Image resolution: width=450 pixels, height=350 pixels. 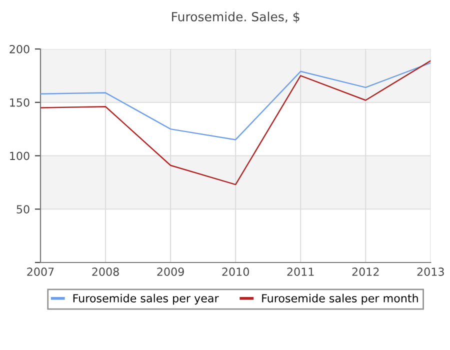 I want to click on x-tick-label: 2007, so click(x=40, y=272).